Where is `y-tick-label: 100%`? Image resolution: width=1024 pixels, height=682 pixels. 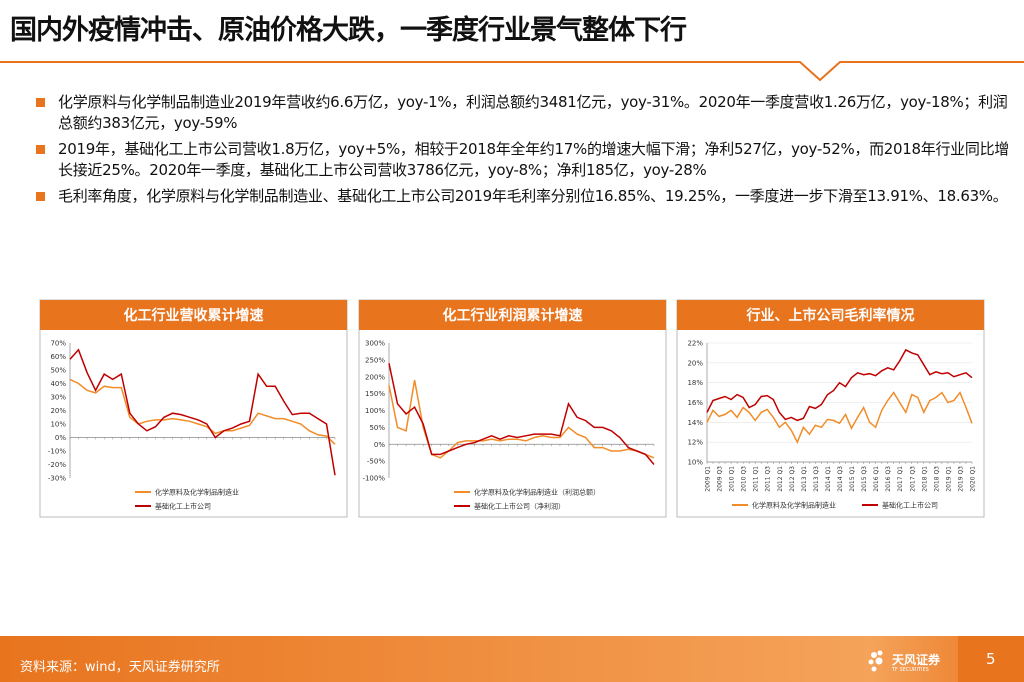 y-tick-label: 100% is located at coordinates (375, 411).